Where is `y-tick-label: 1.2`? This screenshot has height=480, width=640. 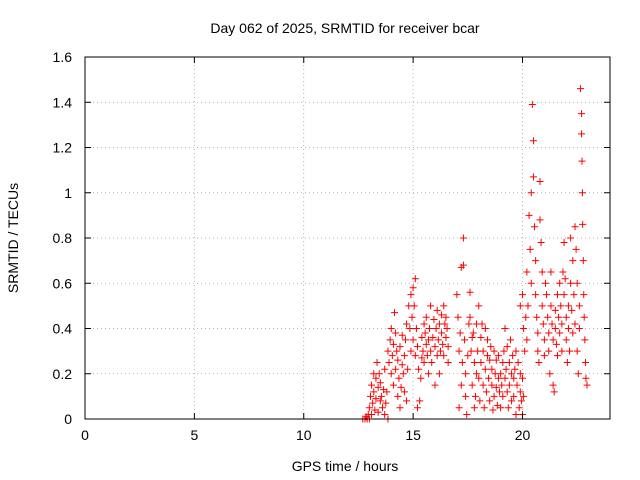 y-tick-label: 1.2 is located at coordinates (63, 148).